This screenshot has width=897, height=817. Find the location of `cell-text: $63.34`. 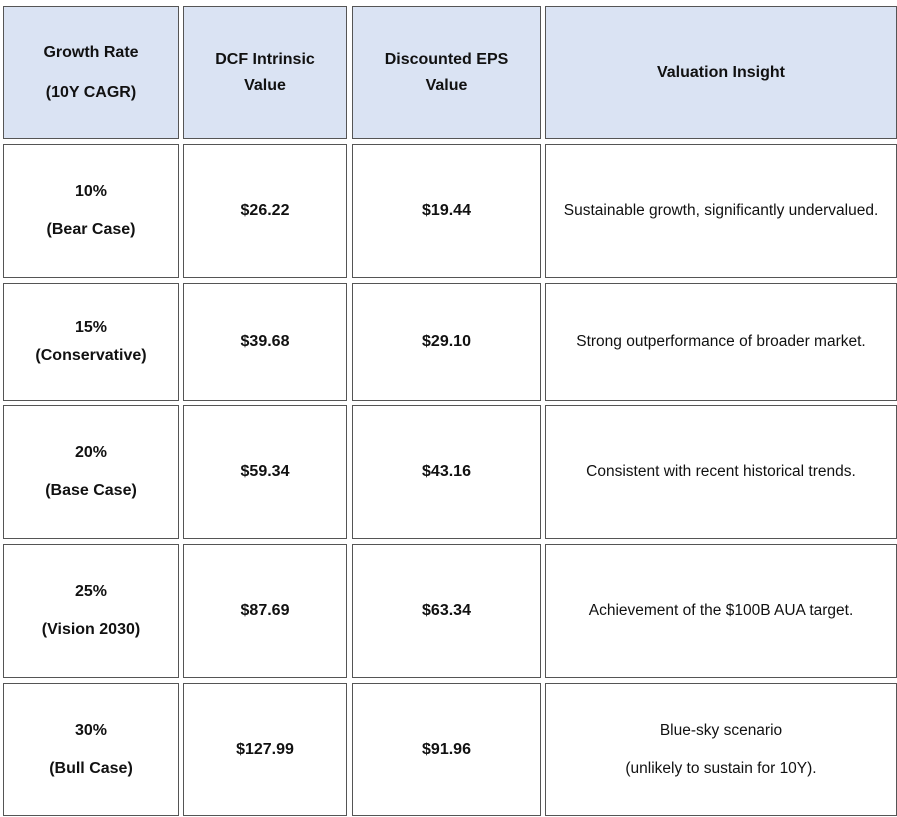

cell-text: $63.34 is located at coordinates (446, 610).